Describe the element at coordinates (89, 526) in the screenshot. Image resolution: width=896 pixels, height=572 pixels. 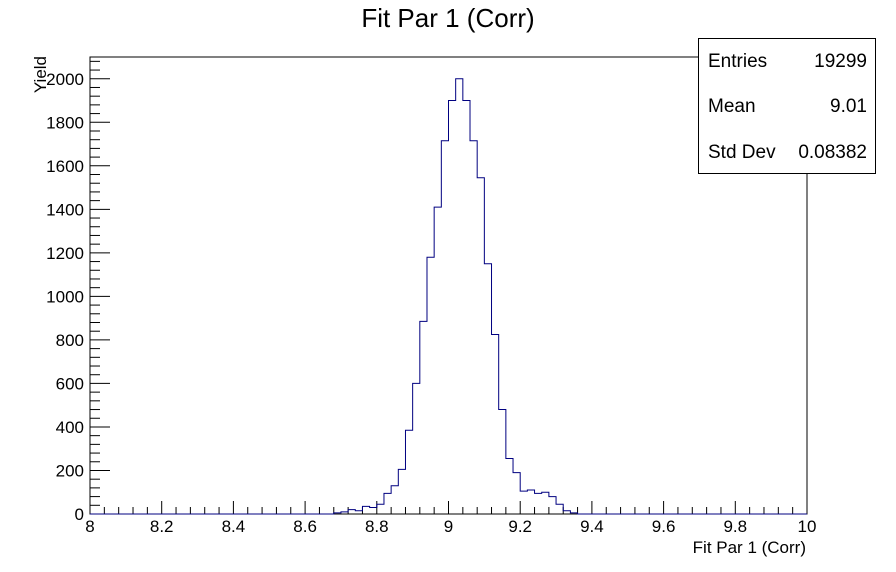
I see `x-tick-label: 8` at that location.